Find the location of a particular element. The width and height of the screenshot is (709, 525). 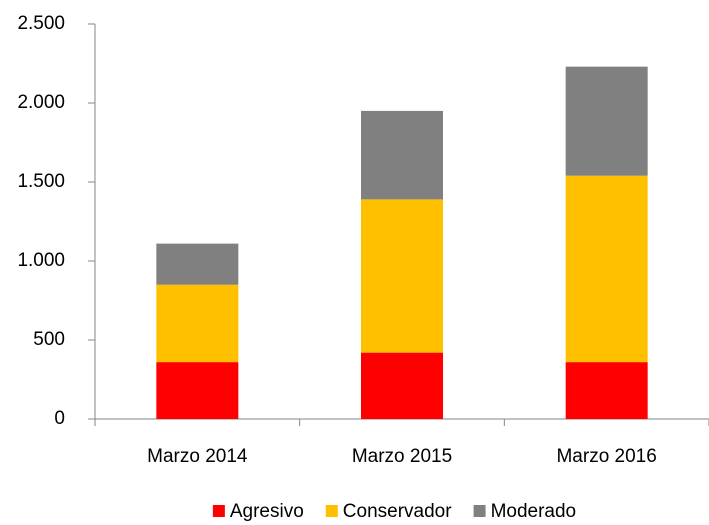

y-tick-label: 1.000 is located at coordinates (41, 260).